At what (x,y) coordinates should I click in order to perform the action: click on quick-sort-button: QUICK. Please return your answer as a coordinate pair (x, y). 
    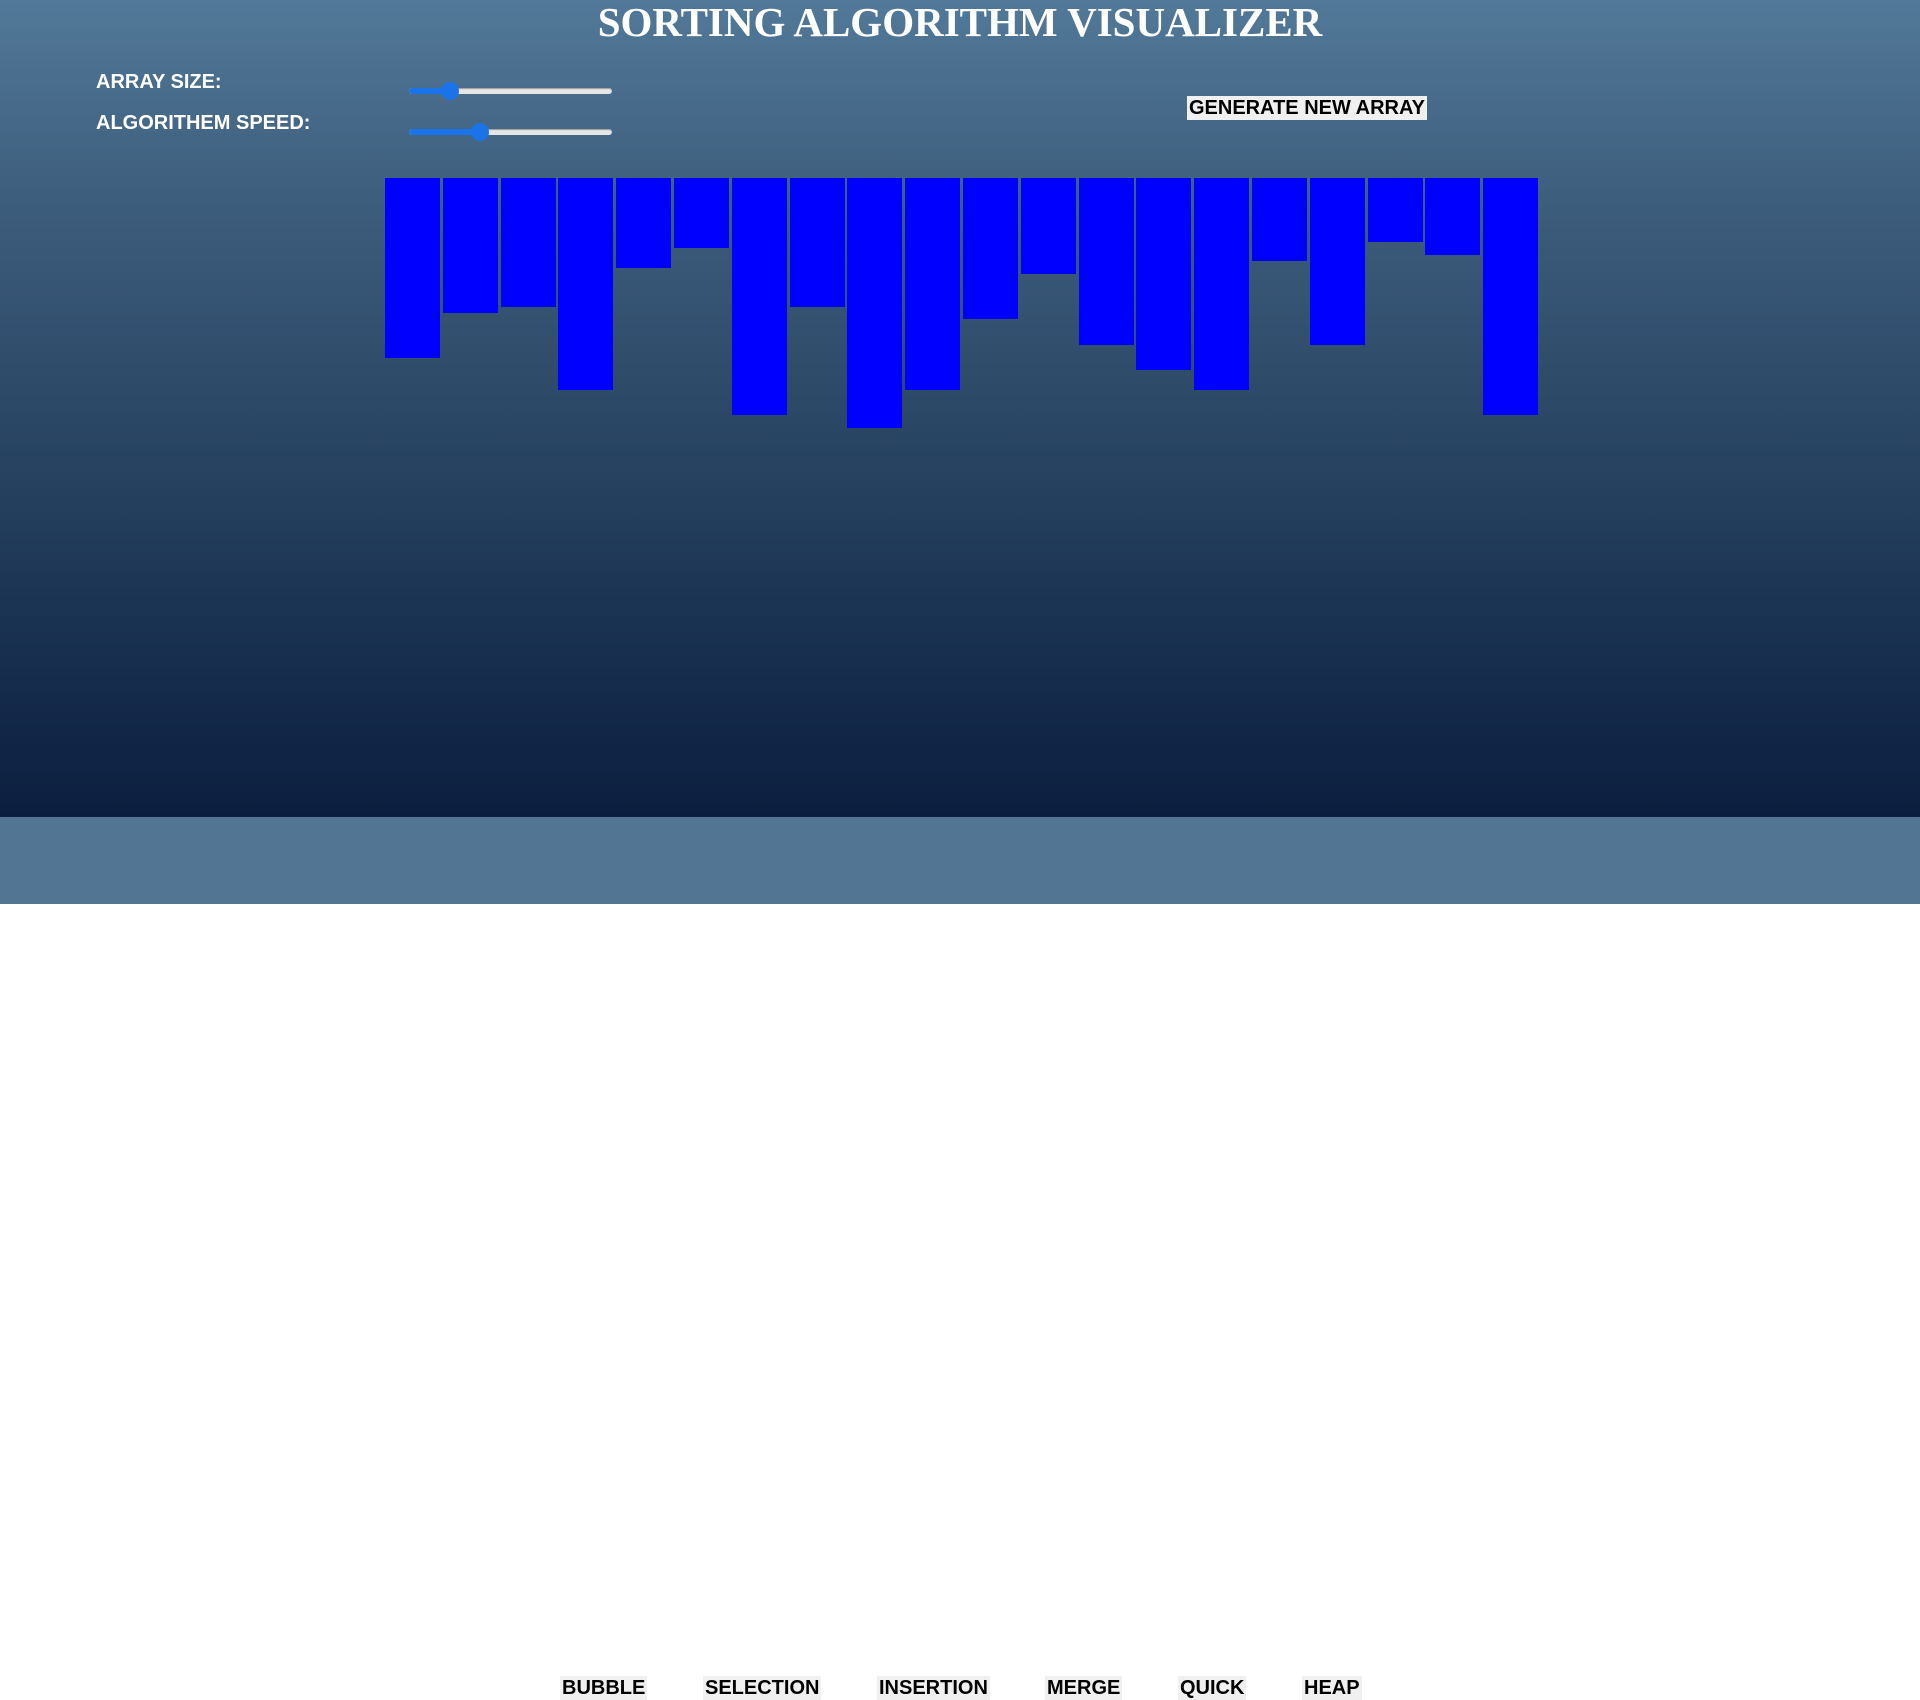
    Looking at the image, I should click on (1212, 1688).